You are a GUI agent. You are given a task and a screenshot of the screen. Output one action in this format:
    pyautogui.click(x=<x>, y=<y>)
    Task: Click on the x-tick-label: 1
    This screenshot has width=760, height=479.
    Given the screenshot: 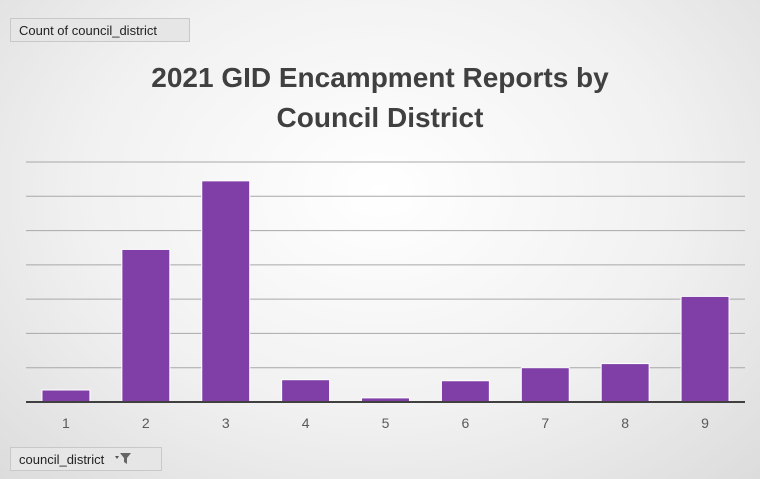 What is the action you would take?
    pyautogui.click(x=66, y=423)
    